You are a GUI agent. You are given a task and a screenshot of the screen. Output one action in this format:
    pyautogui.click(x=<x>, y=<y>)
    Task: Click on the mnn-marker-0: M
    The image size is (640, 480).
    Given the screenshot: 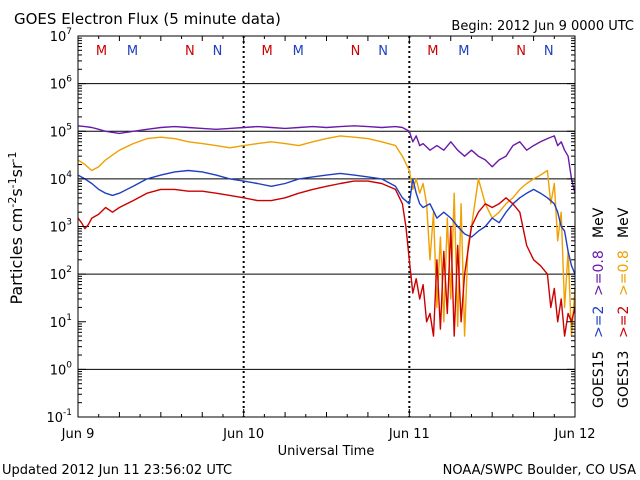 What is the action you would take?
    pyautogui.click(x=101, y=51)
    